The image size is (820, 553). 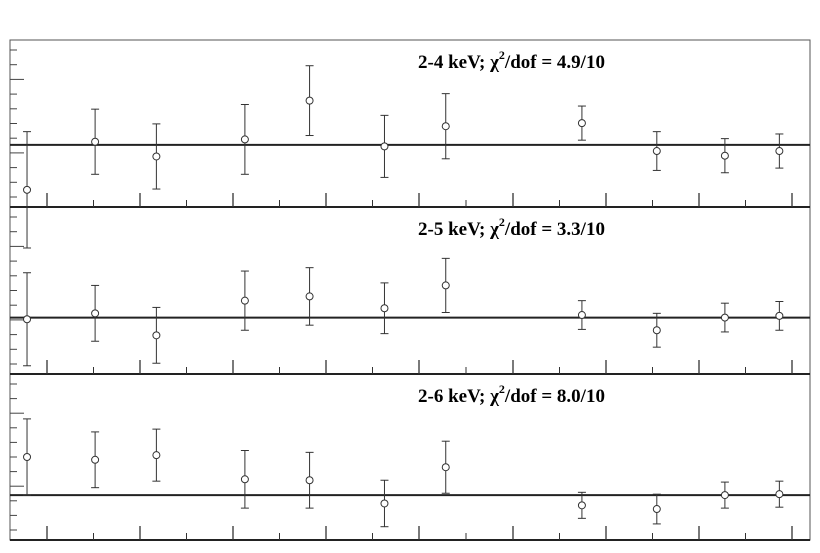 What do you see at coordinates (511, 227) in the screenshot?
I see `panel-2-title: 2-5 keV; χ2/dof = 3.3/10` at bounding box center [511, 227].